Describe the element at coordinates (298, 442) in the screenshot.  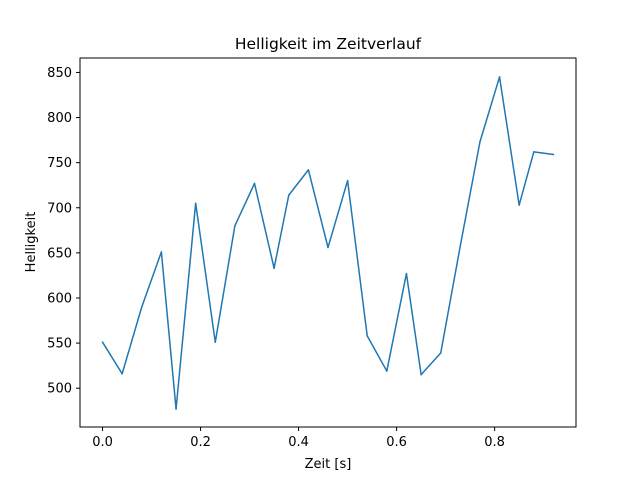
I see `x-tick-label: 0.4` at that location.